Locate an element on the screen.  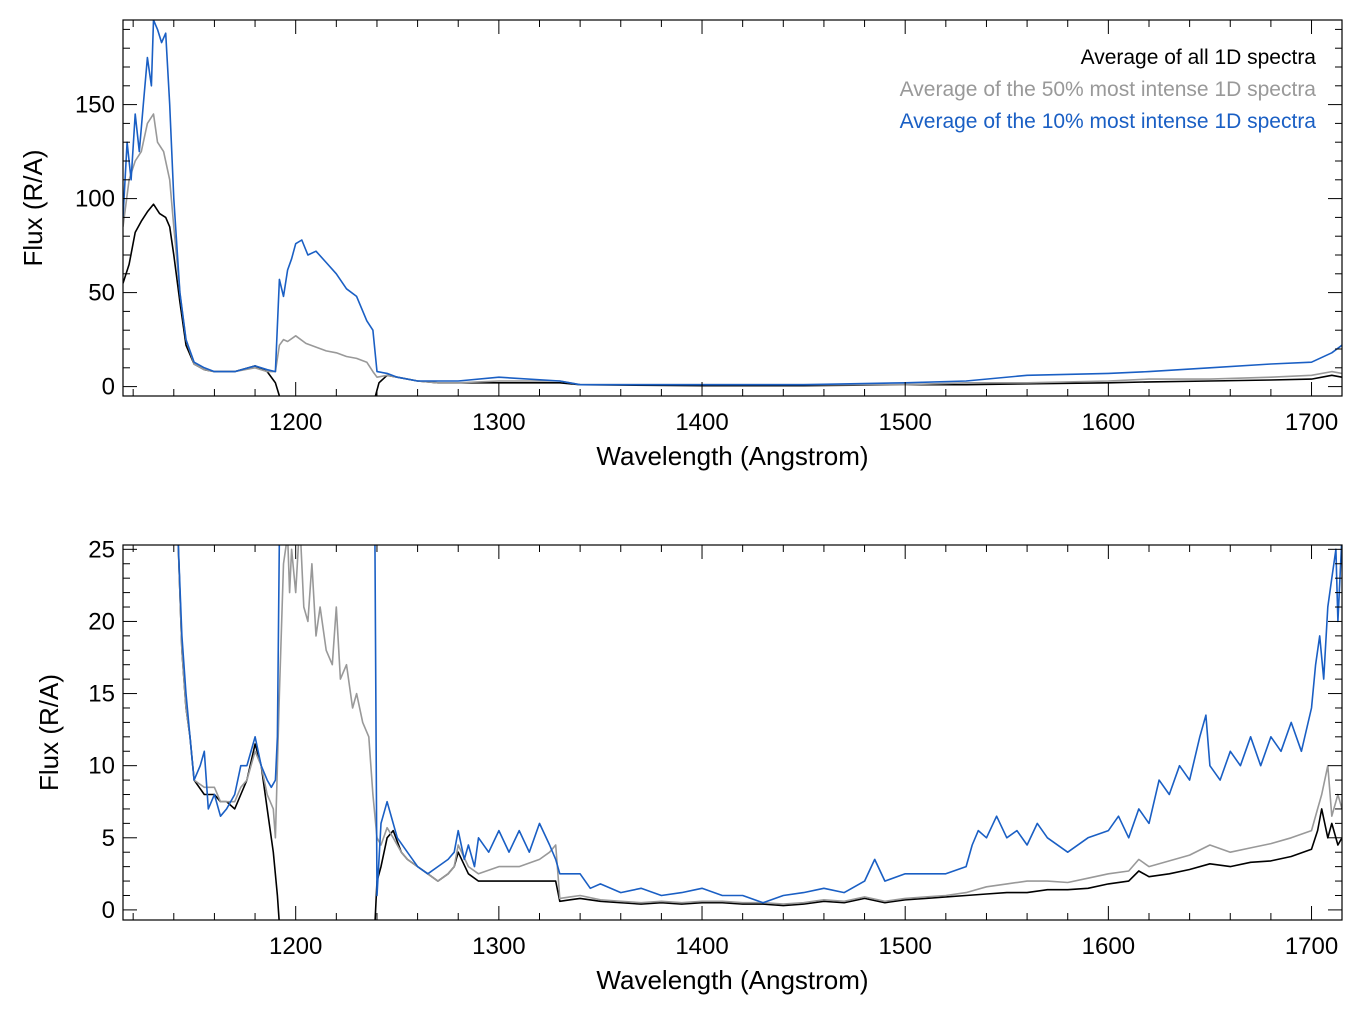
y-tick-label: 10 is located at coordinates (101, 766).